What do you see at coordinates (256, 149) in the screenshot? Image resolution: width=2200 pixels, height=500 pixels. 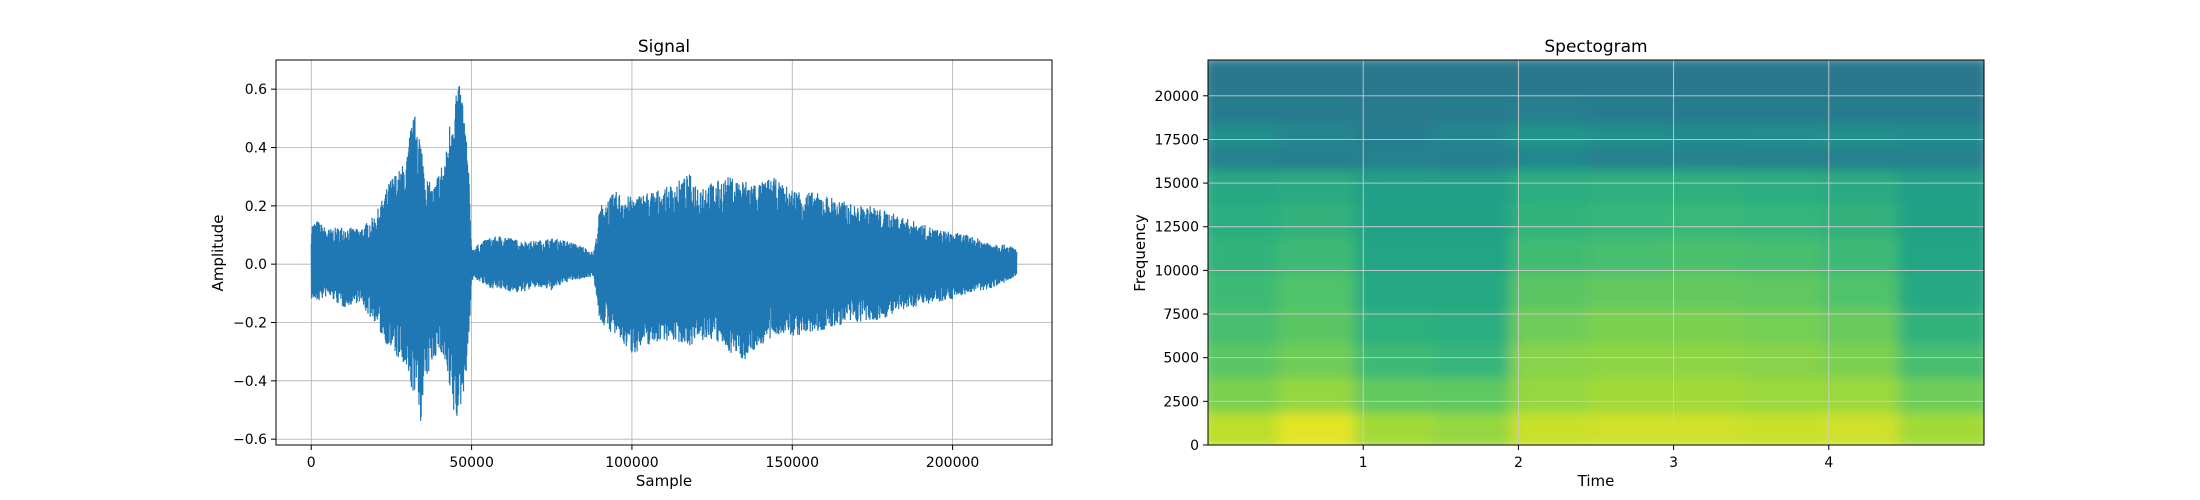 I see `signal-y-tick-label: 0.4` at bounding box center [256, 149].